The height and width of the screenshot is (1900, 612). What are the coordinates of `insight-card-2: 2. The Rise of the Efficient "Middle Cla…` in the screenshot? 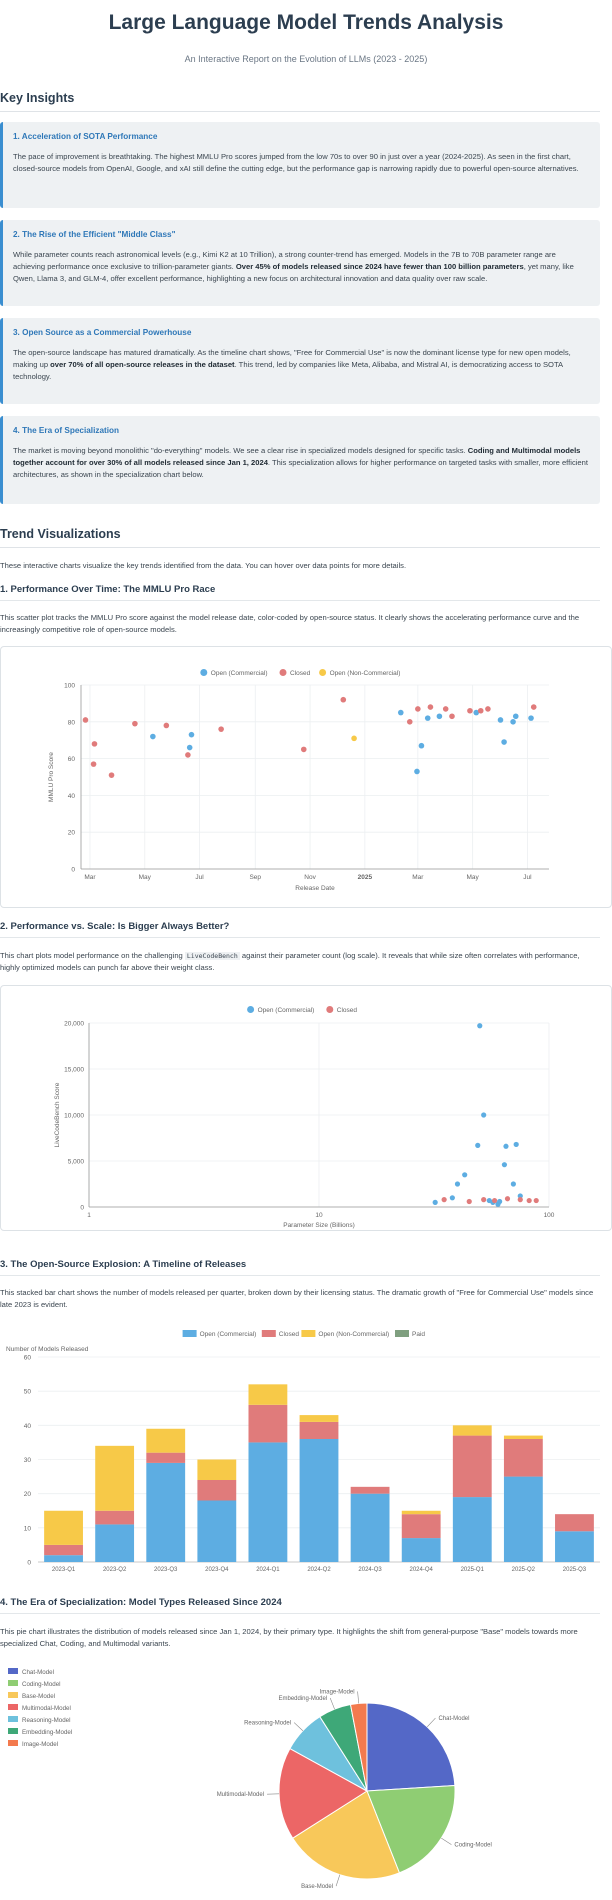 It's located at (300, 263).